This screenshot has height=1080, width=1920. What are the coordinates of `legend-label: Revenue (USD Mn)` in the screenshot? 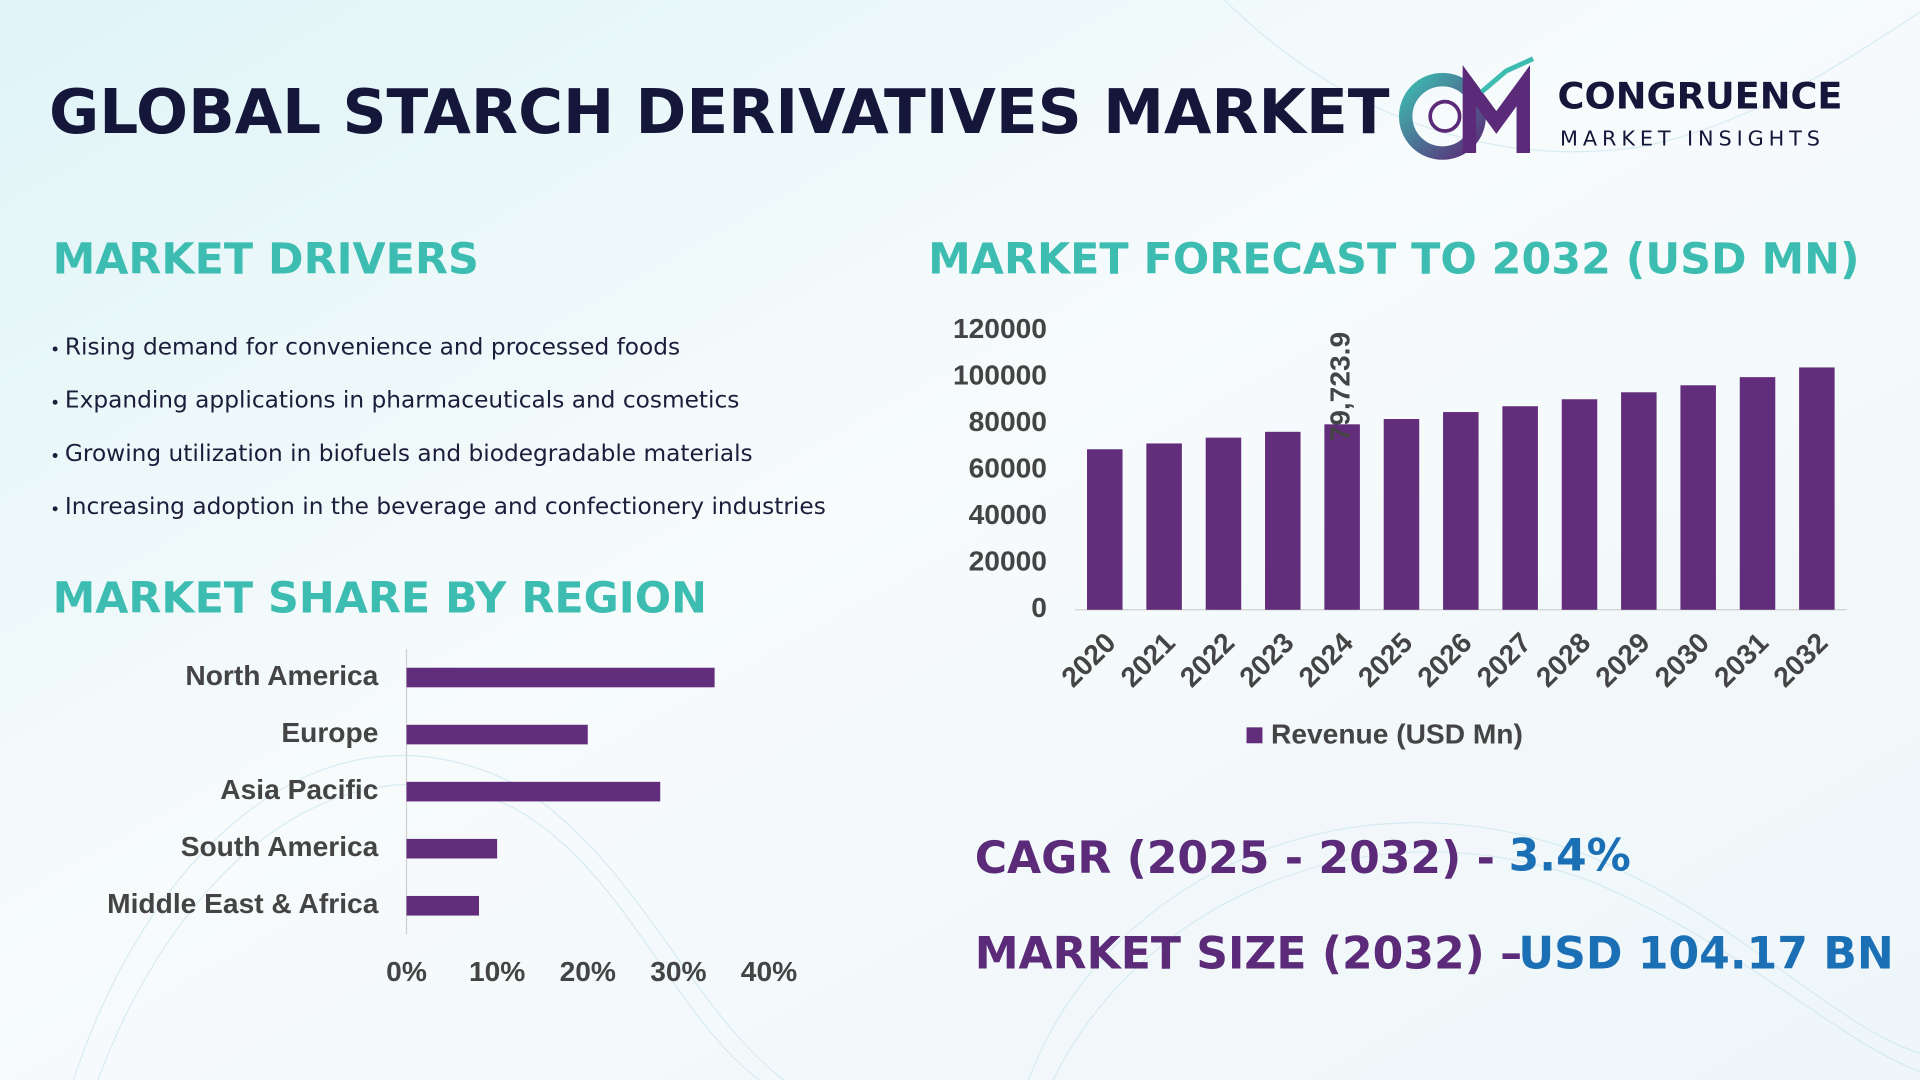 It's located at (1397, 733).